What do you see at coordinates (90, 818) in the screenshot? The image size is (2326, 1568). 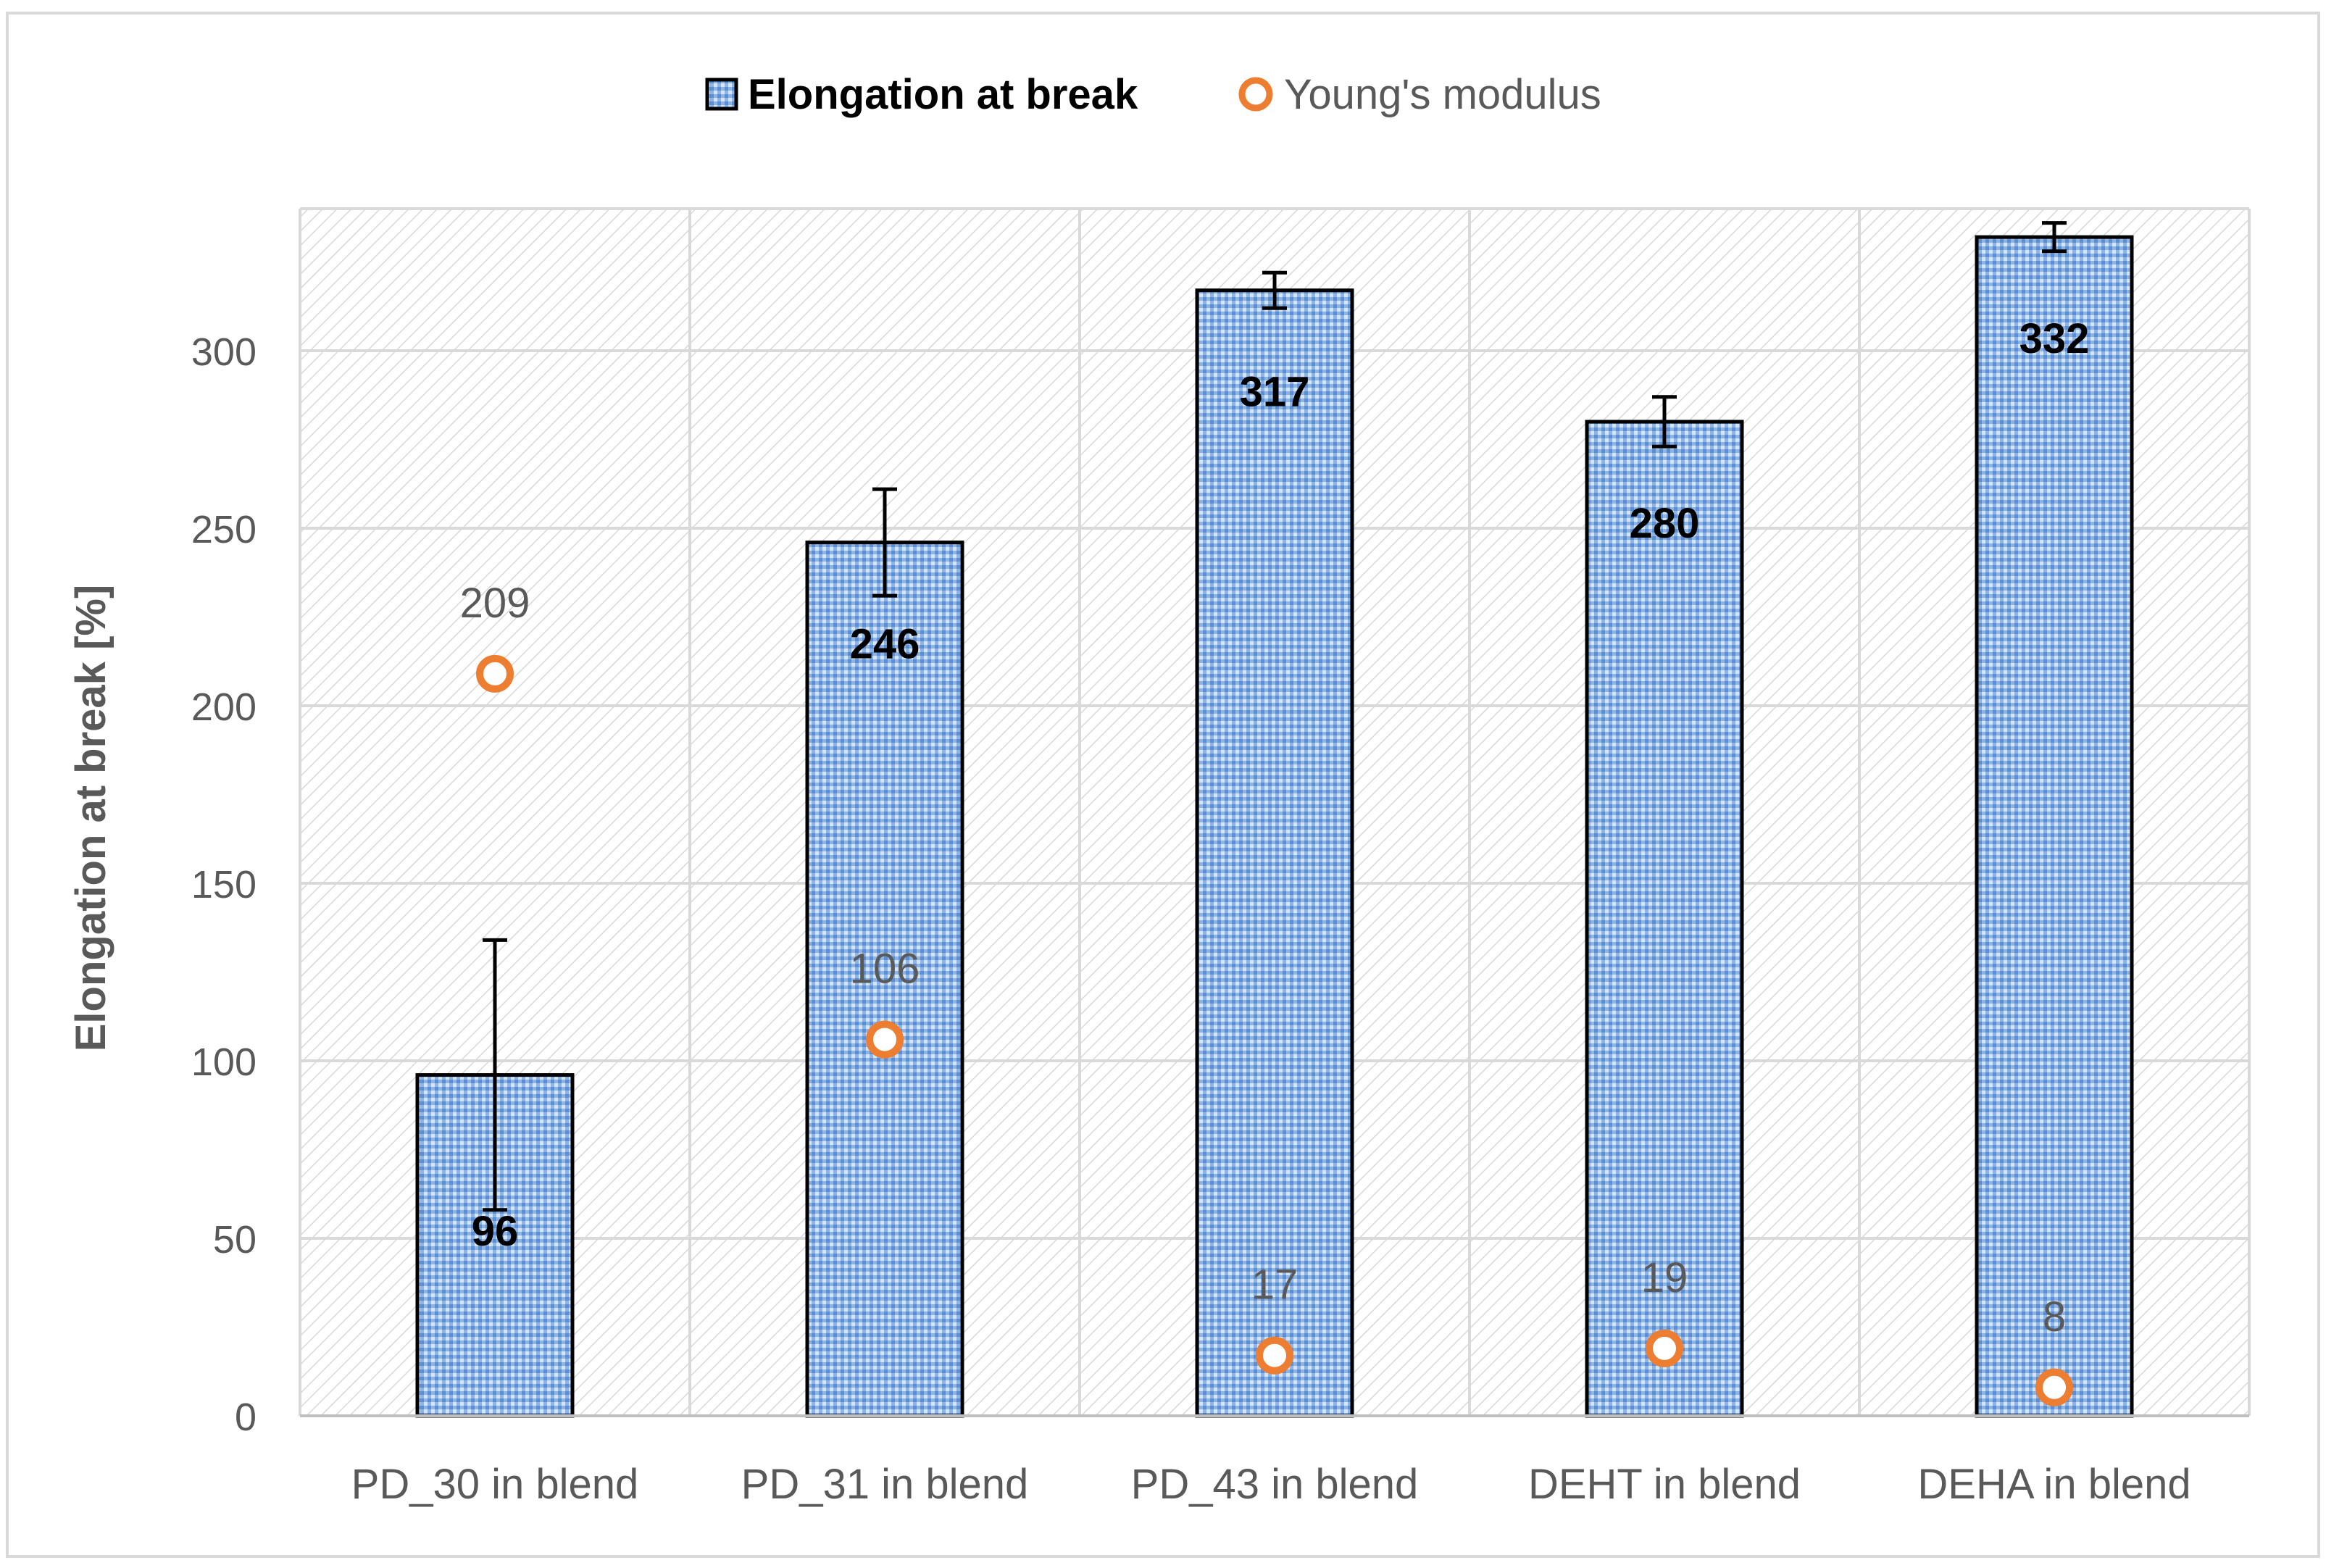 I see `y-axis-title: Elongation at break [%]` at bounding box center [90, 818].